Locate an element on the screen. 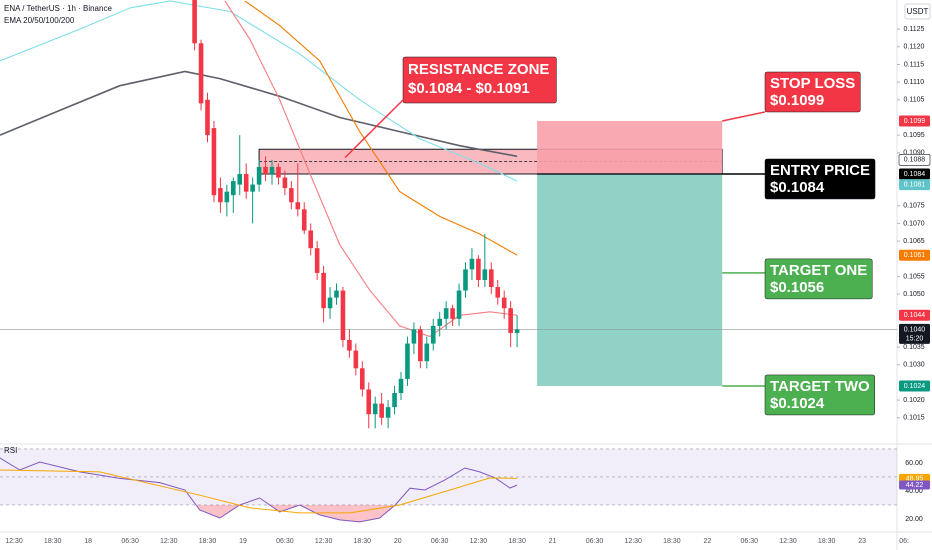 This screenshot has height=550, width=932. y-tick-label: 40.00 is located at coordinates (914, 491).